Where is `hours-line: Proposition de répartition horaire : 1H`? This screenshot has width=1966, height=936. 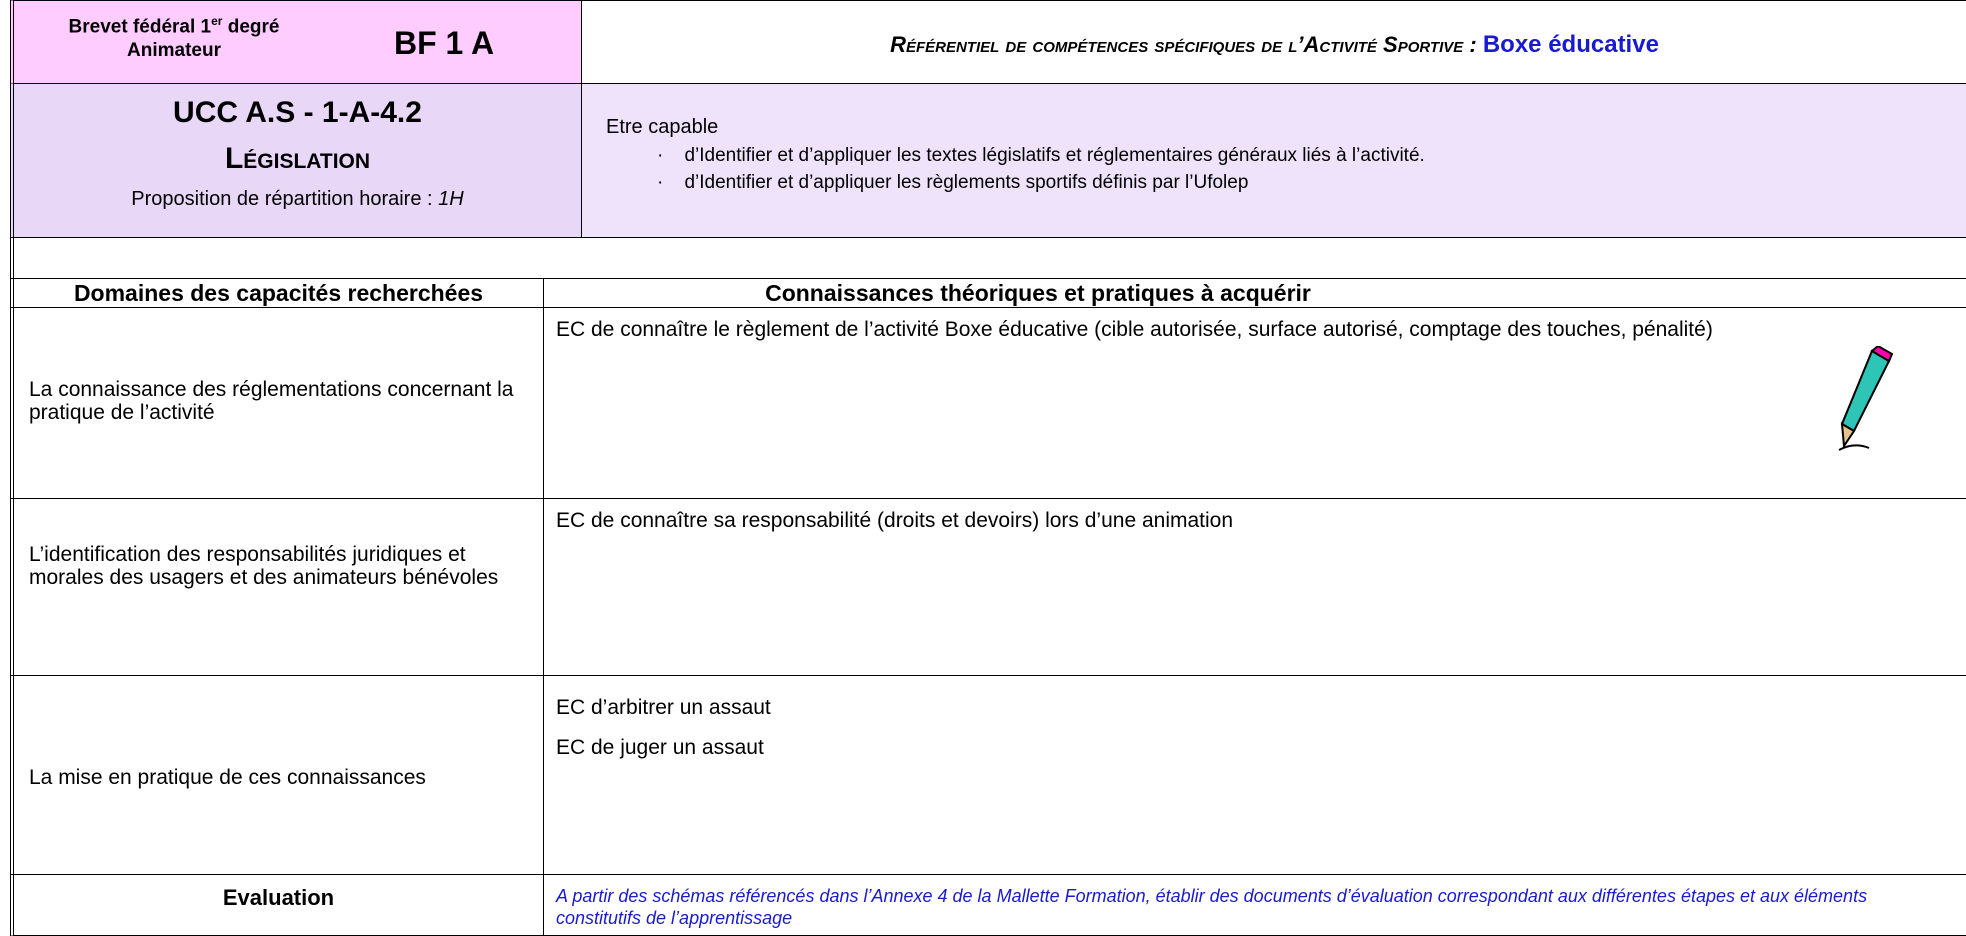 hours-line: Proposition de répartition horaire : 1H is located at coordinates (297, 199).